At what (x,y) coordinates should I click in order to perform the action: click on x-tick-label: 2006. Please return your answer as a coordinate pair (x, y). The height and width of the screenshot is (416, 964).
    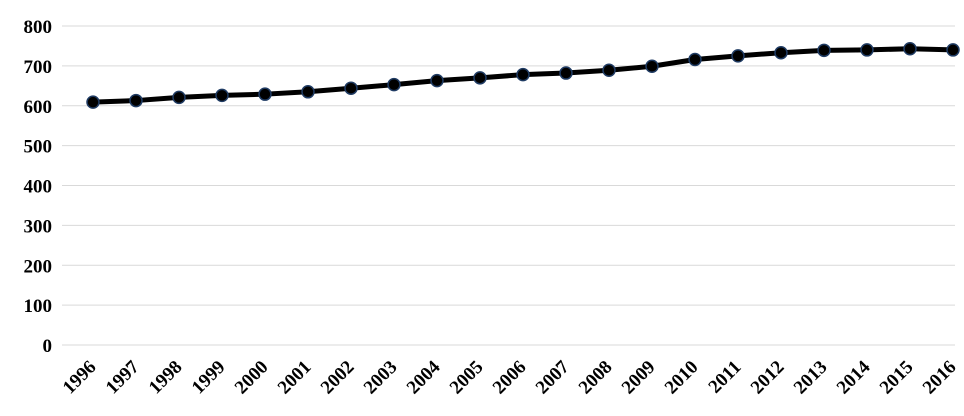
    Looking at the image, I should click on (510, 378).